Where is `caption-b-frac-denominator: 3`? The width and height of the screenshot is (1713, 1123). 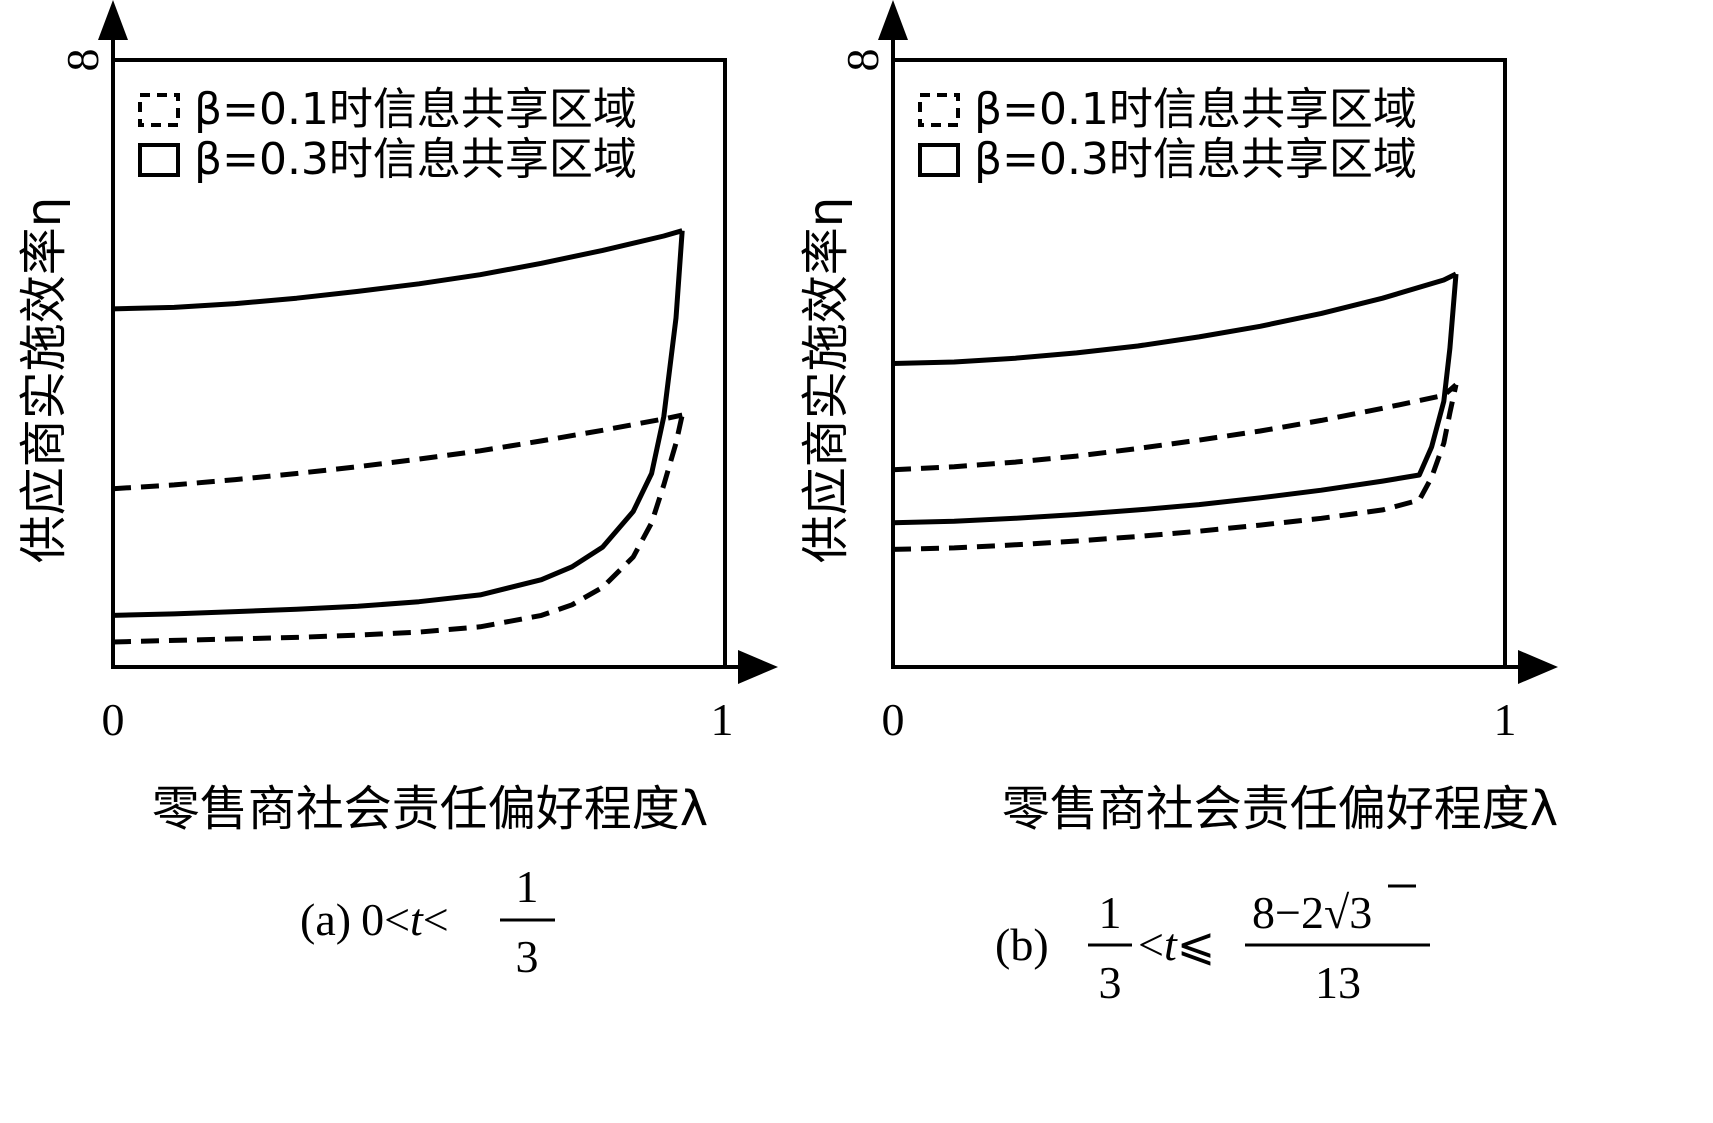
caption-b-frac-denominator: 3 is located at coordinates (1110, 982).